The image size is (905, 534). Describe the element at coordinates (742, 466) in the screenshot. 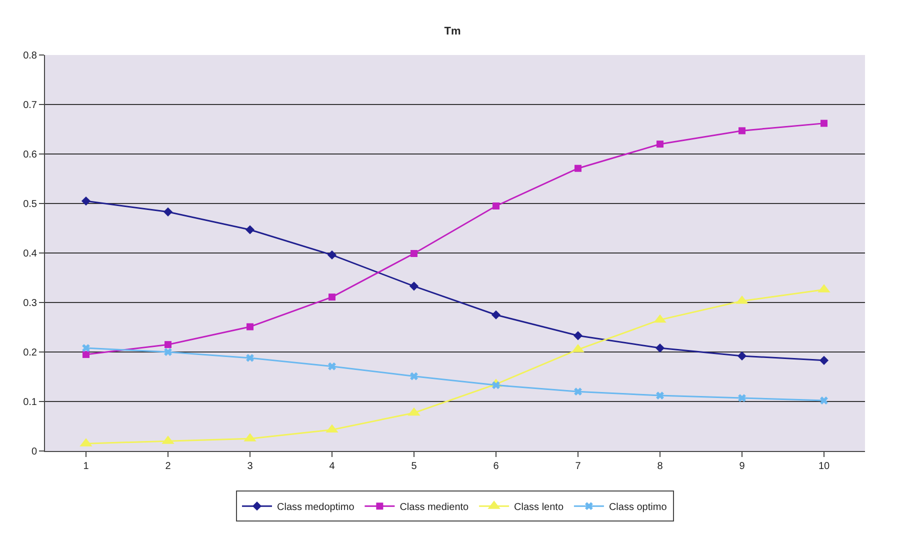

I see `x-tick-label: 9` at that location.